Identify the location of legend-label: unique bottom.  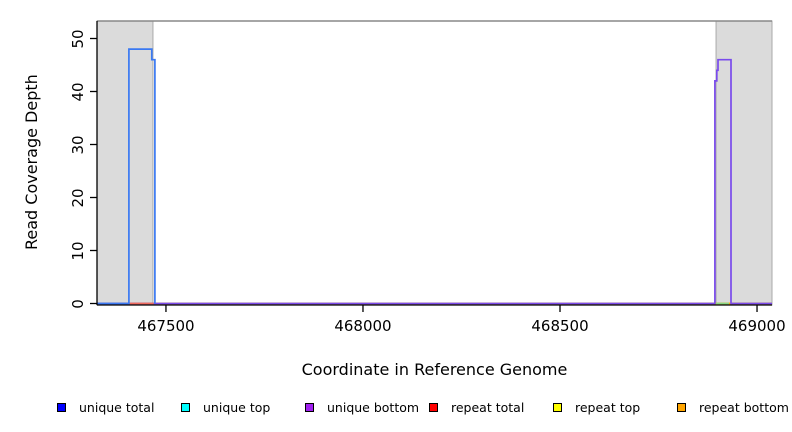
(373, 407).